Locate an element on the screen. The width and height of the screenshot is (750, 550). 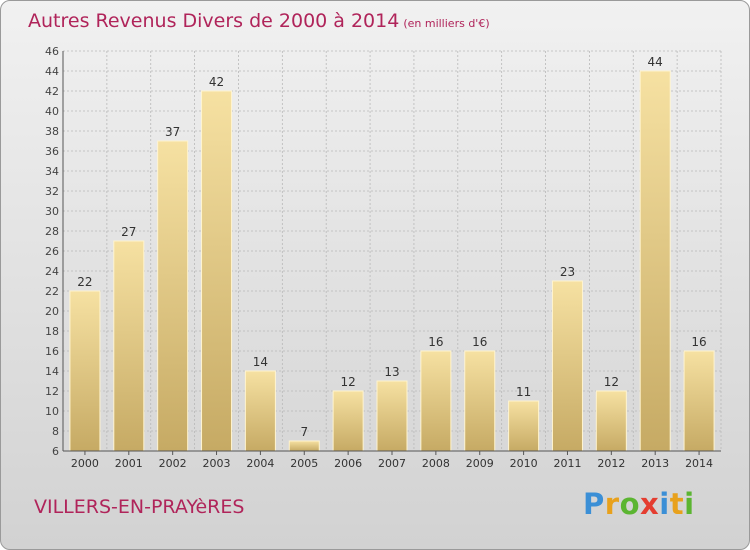
x-tick-label: 2000 is located at coordinates (85, 463).